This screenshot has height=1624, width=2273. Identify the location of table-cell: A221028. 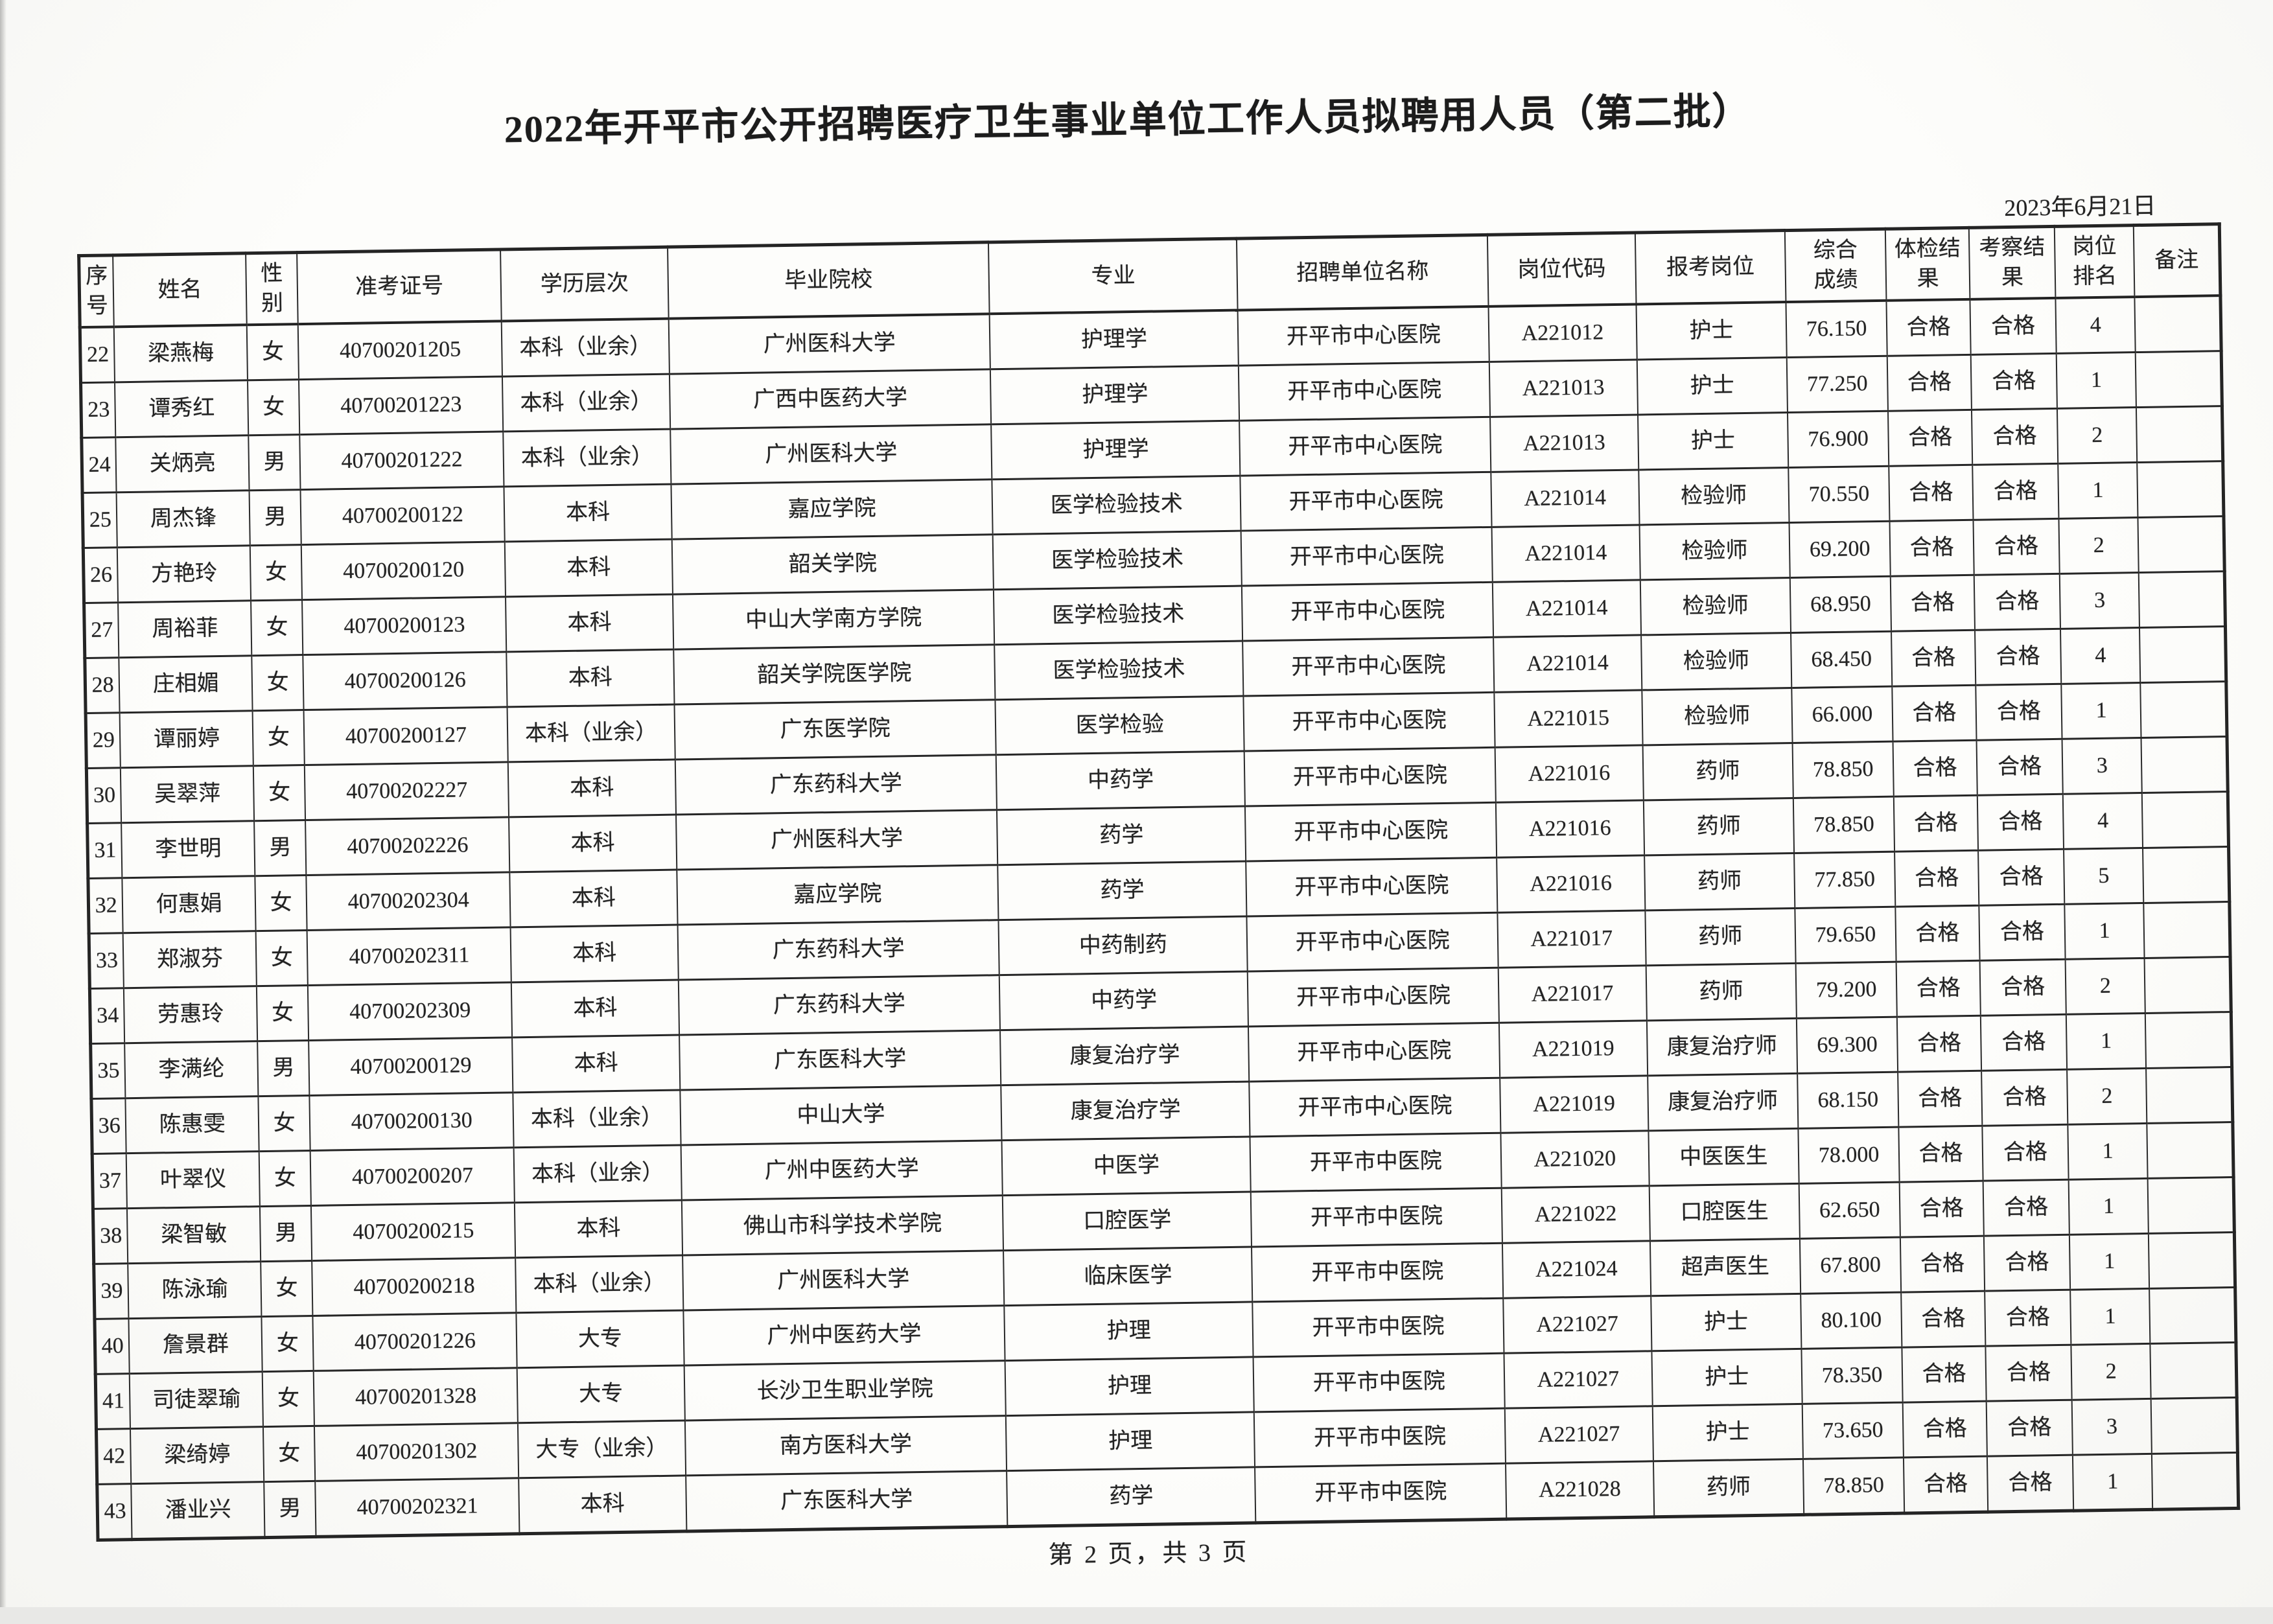
(1579, 1490).